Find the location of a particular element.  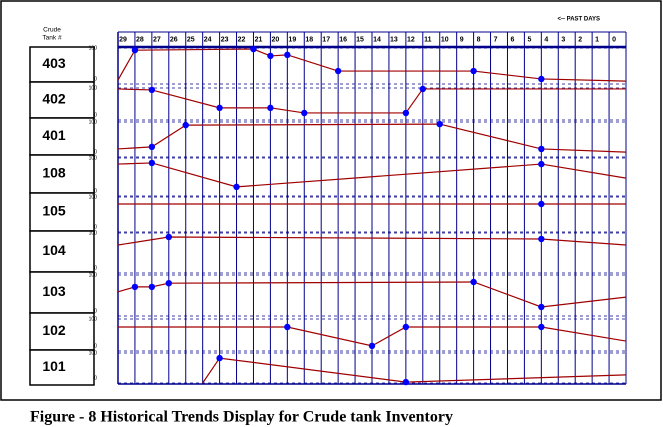

x-tick-label: 19 is located at coordinates (292, 39).